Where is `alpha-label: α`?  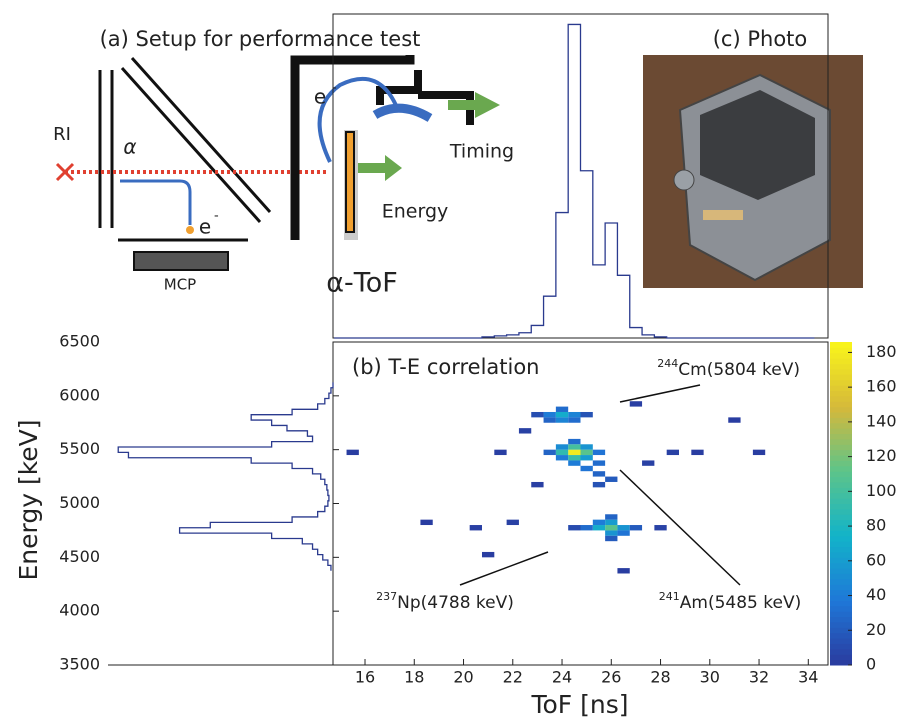
alpha-label: α is located at coordinates (129, 147).